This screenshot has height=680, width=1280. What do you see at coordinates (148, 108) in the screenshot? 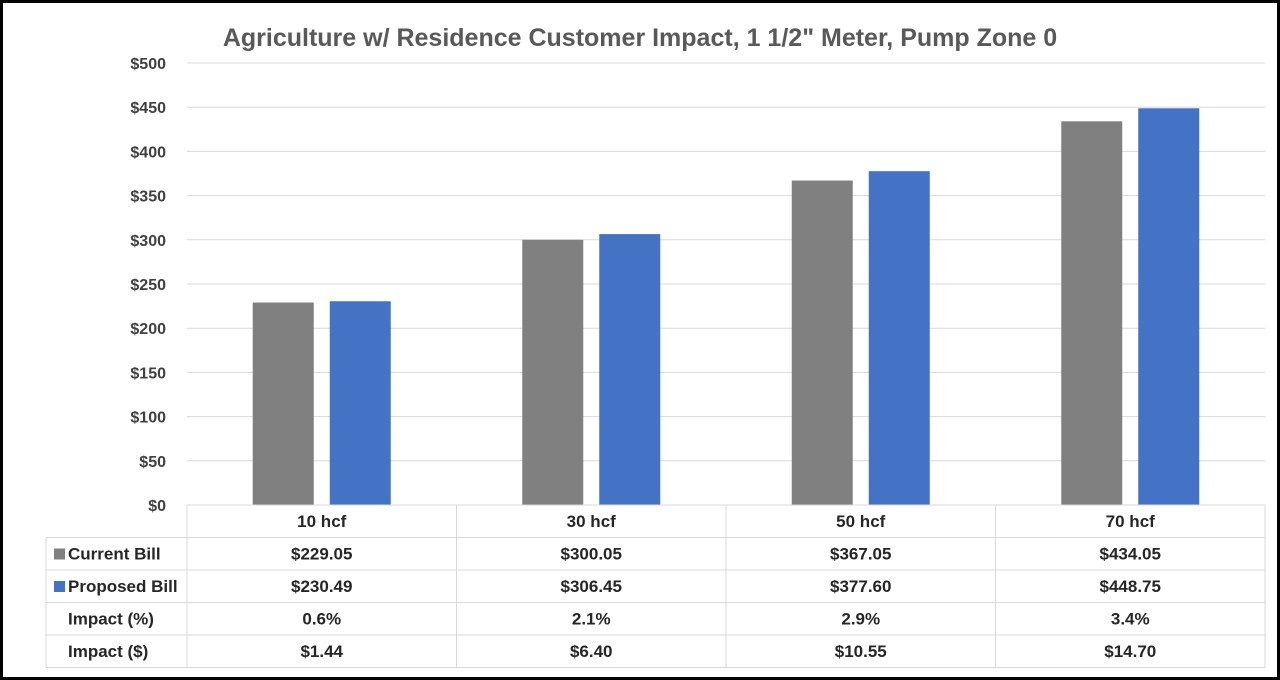
I see `y-tick-label: $450` at bounding box center [148, 108].